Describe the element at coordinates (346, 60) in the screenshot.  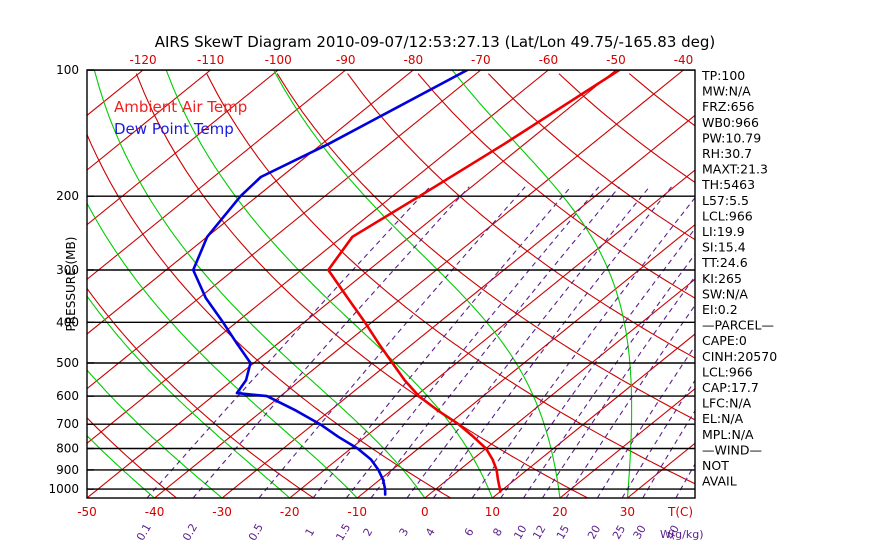
I see `top-temp-tick--90: -90` at that location.